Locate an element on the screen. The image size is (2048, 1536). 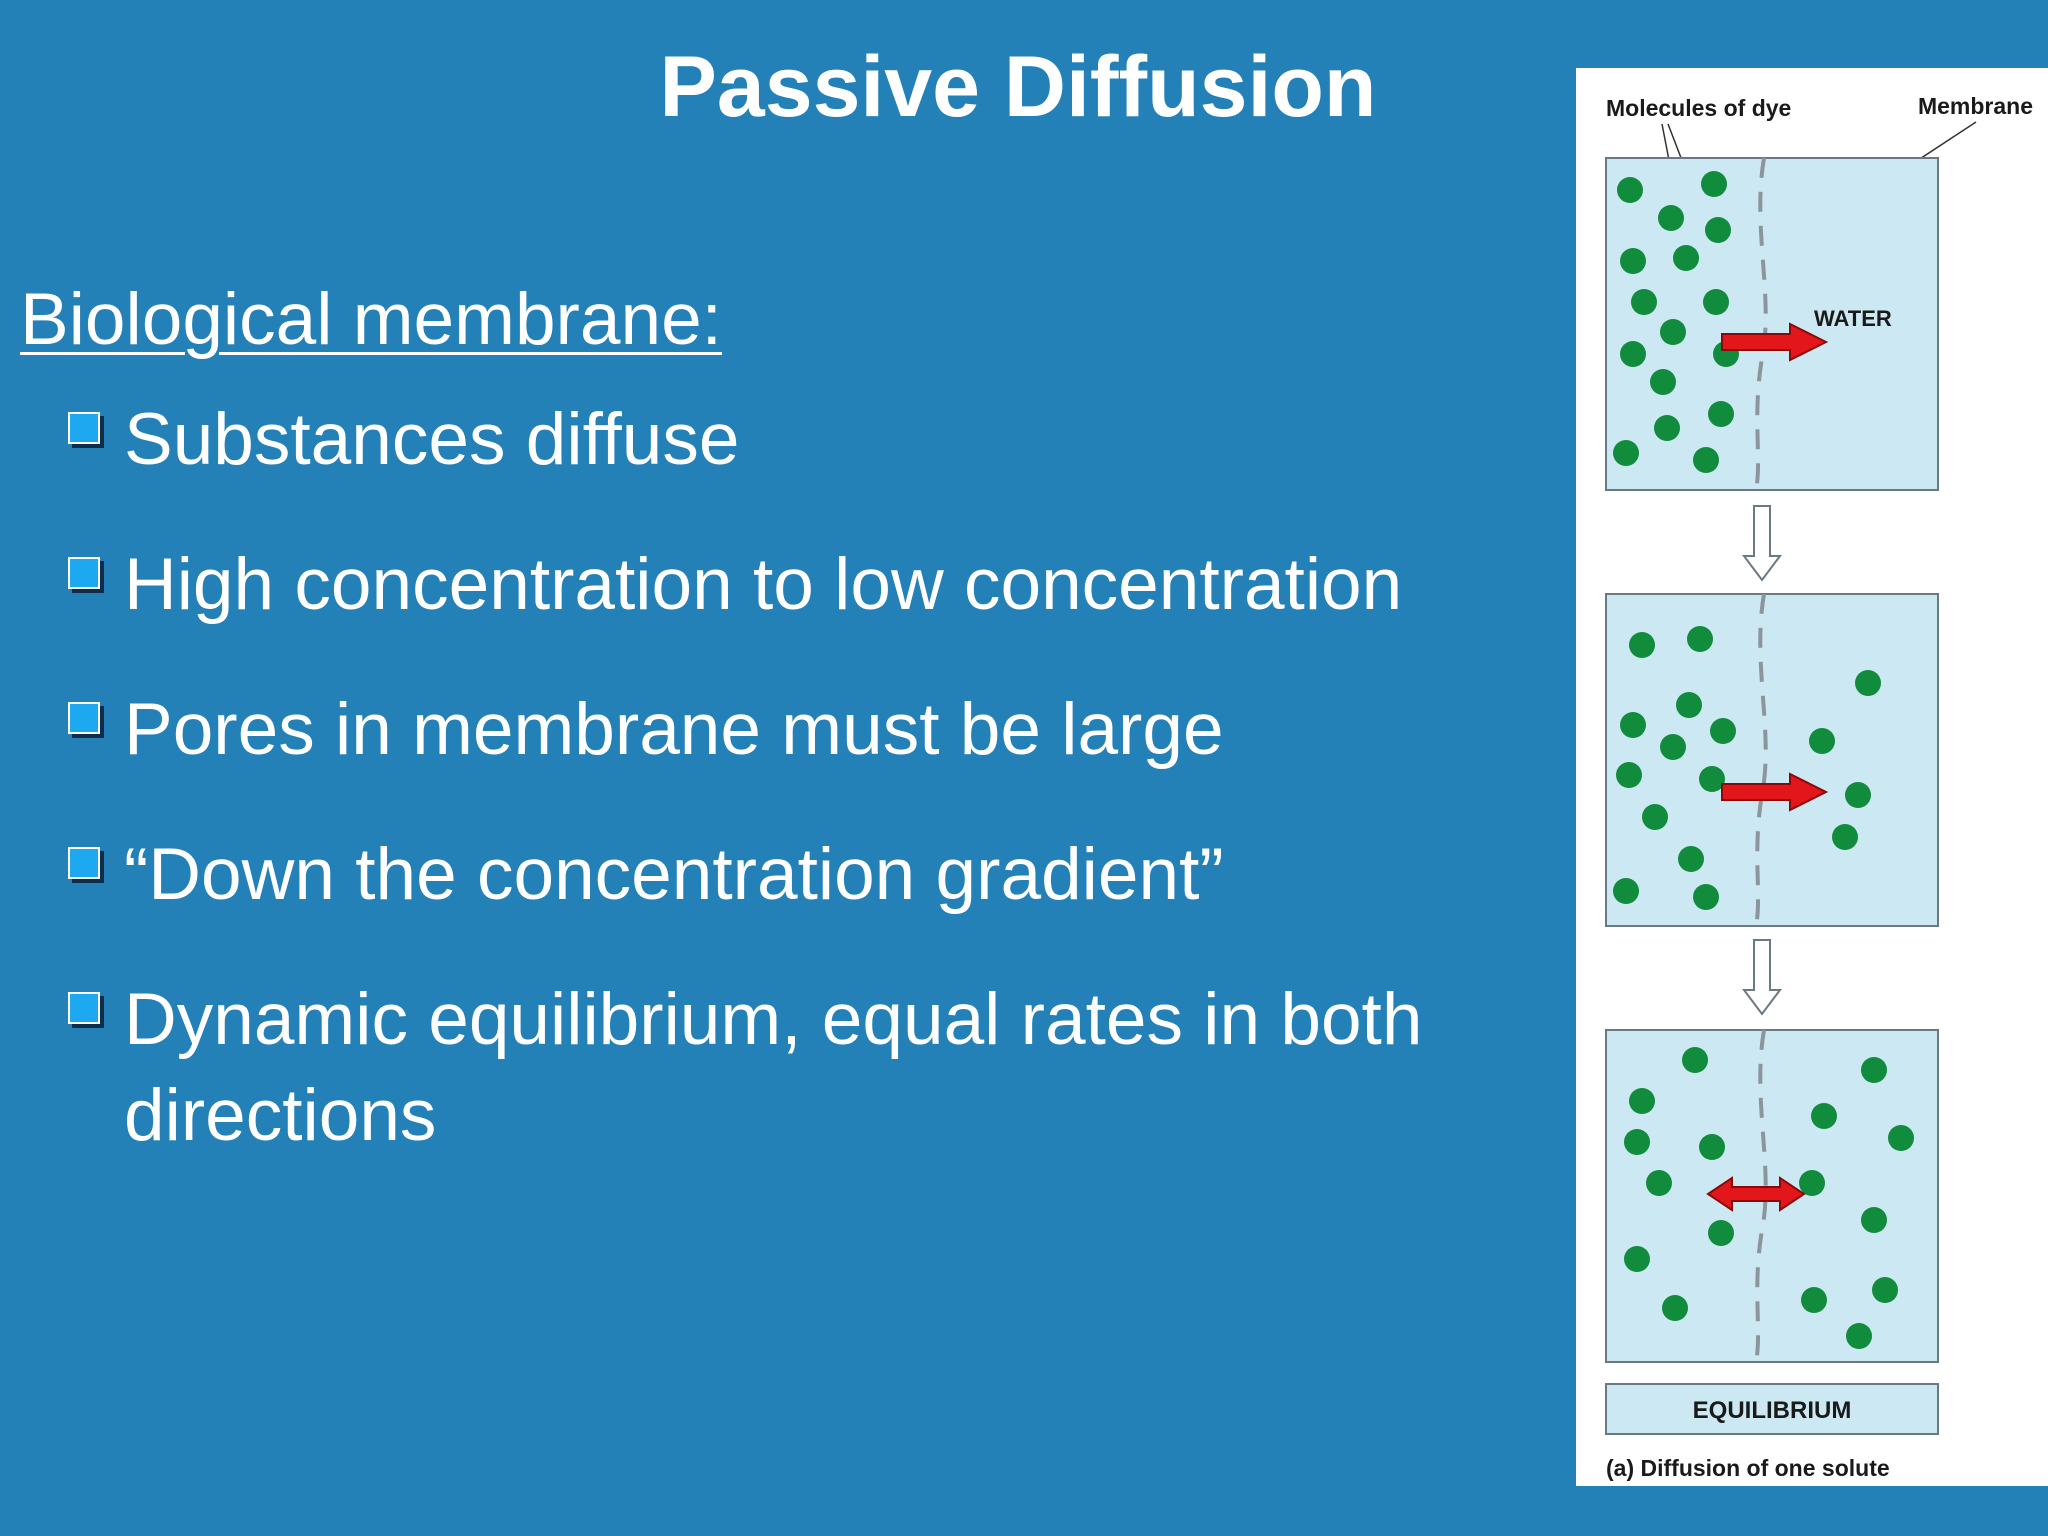
bullet-item: “Down the concentration gradient” is located at coordinates (818, 875).